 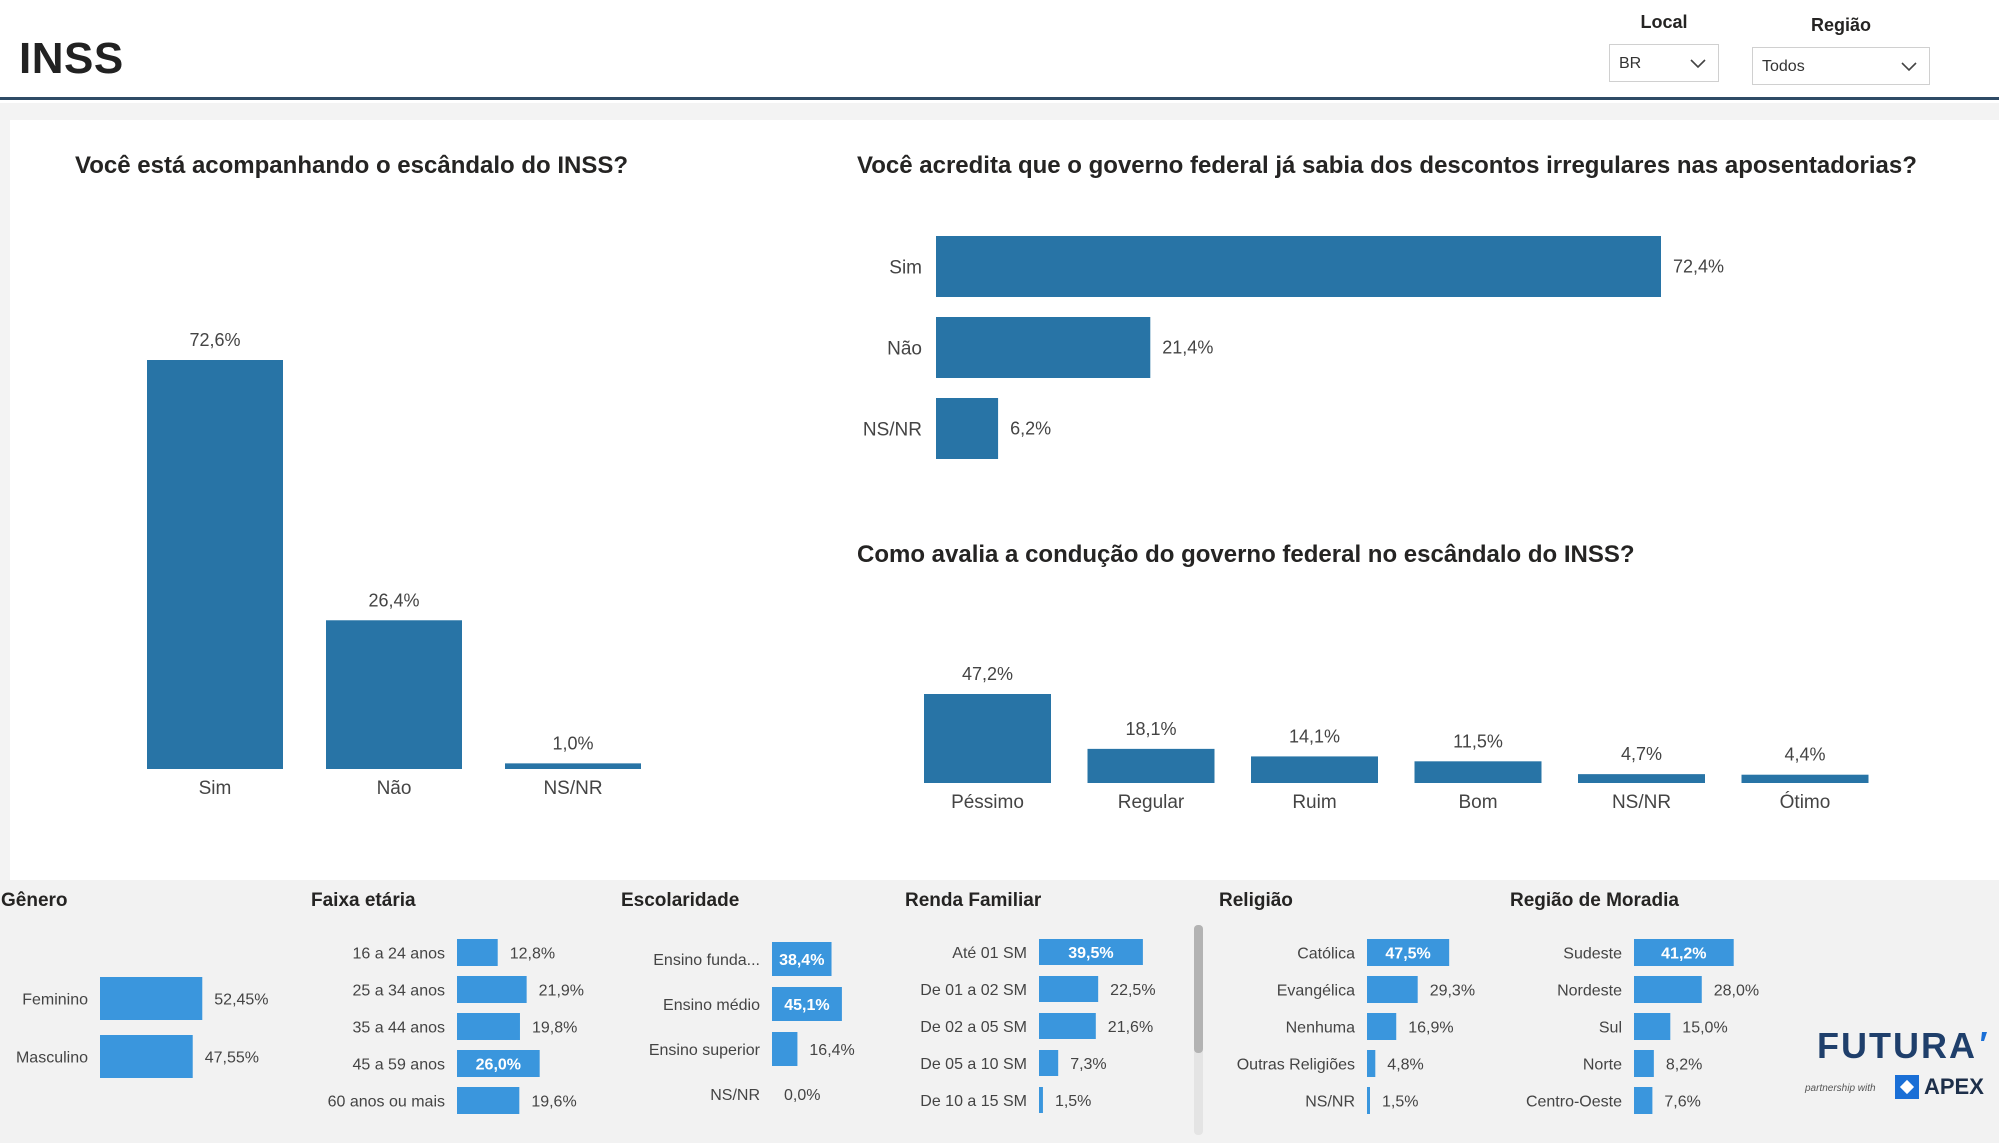 I want to click on apex-wordmark: APEX, so click(x=1954, y=1086).